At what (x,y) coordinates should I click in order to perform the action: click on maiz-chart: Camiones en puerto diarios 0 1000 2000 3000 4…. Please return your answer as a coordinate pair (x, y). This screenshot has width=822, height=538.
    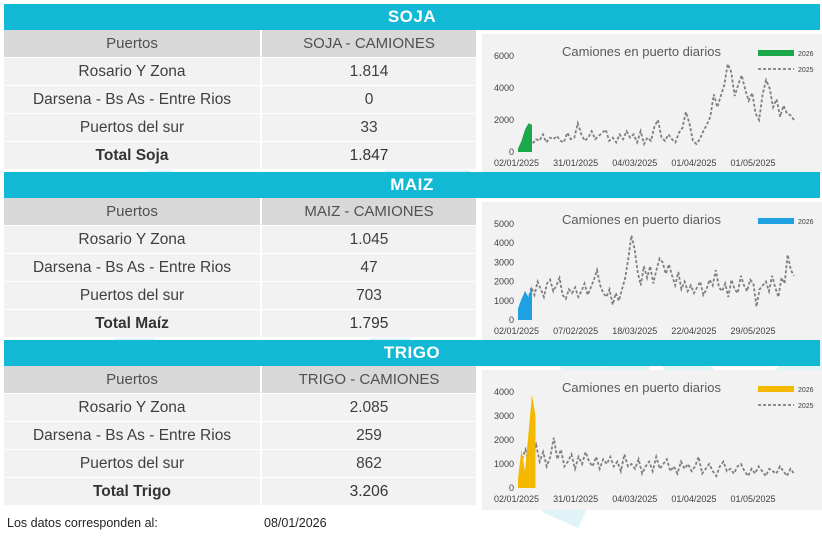
    Looking at the image, I should click on (652, 272).